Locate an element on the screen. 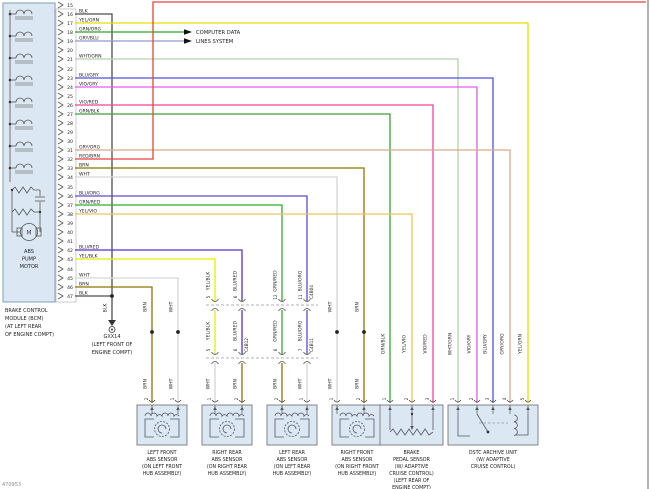 This screenshot has height=489, width=650. svg-text: BRAKE is located at coordinates (412, 453).